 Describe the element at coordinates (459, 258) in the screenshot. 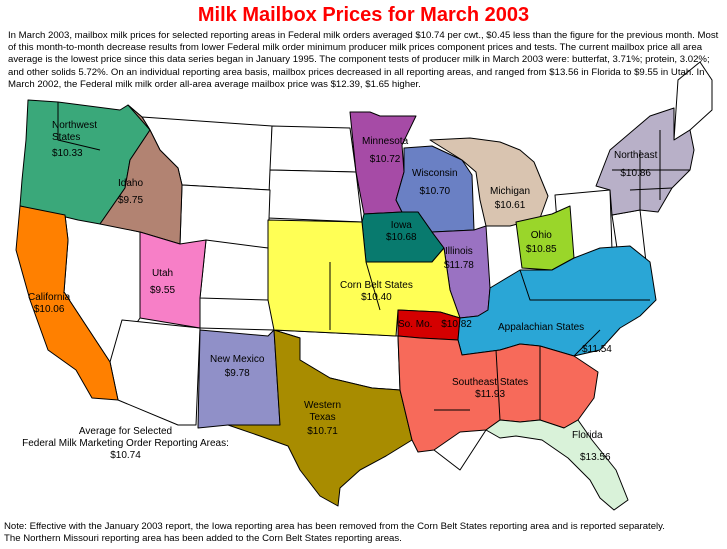

I see `illinois-label: Illinois $11.78` at that location.